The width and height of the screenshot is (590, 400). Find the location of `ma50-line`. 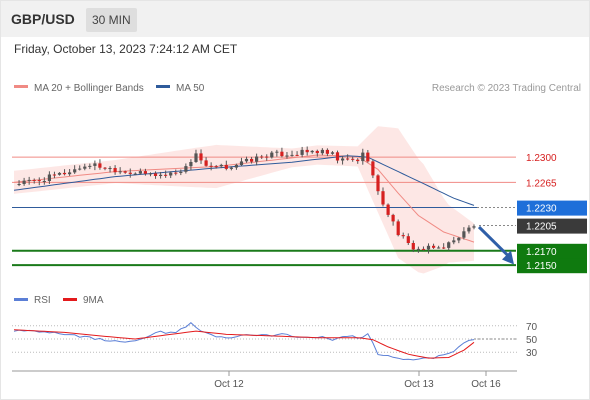

ma50-line is located at coordinates (244, 180).